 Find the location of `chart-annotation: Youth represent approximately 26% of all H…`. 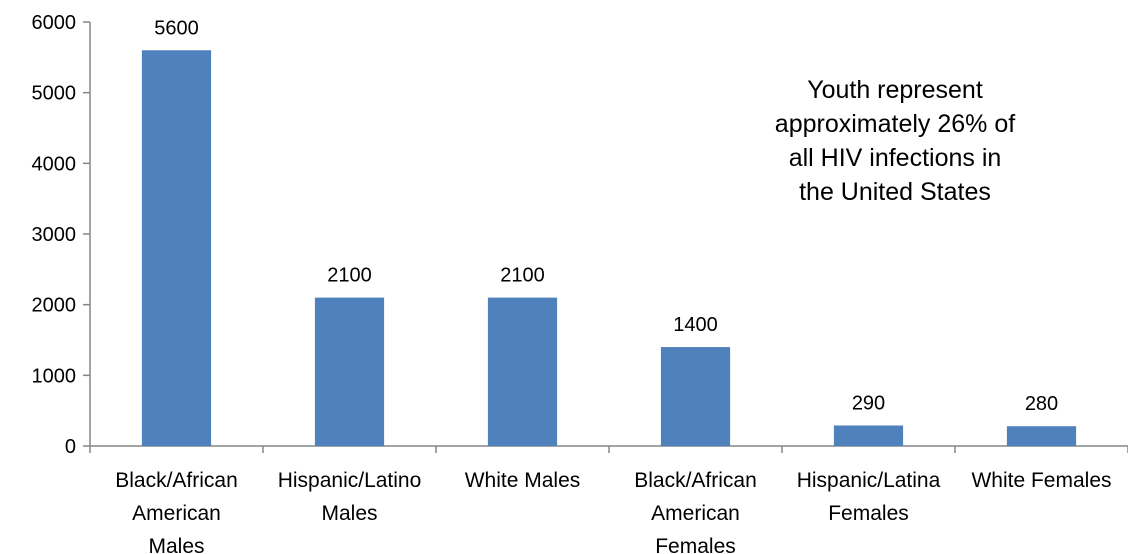

chart-annotation: Youth represent approximately 26% of all H… is located at coordinates (895, 141).